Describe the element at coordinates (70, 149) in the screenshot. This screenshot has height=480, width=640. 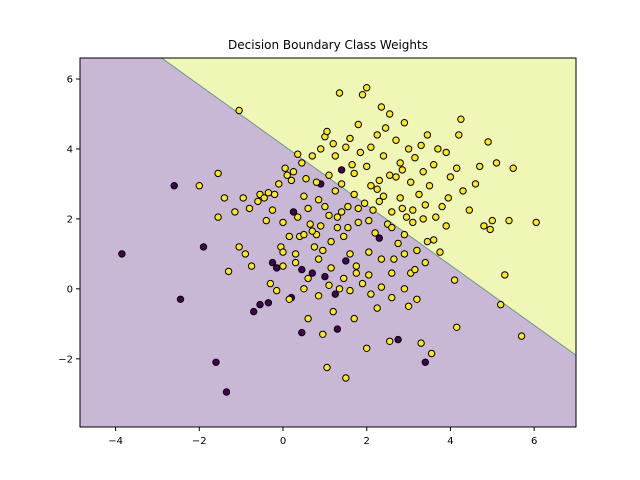
I see `y-tick-label: 4` at that location.